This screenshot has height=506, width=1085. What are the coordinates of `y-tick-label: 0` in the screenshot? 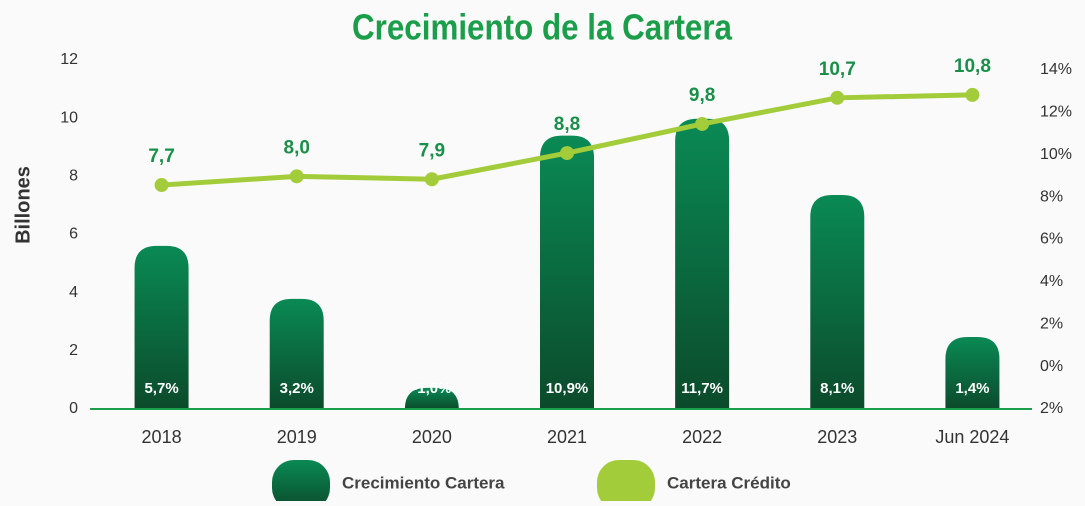 It's located at (73, 408).